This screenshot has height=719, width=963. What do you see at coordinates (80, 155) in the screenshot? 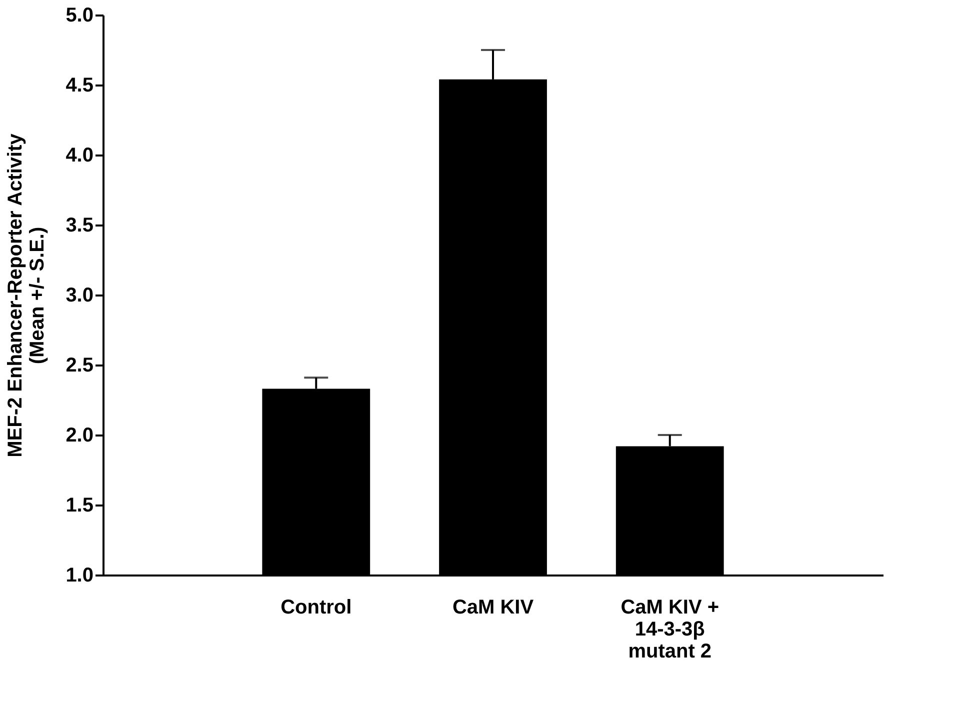
I see `y-tick-label: 4.0` at bounding box center [80, 155].